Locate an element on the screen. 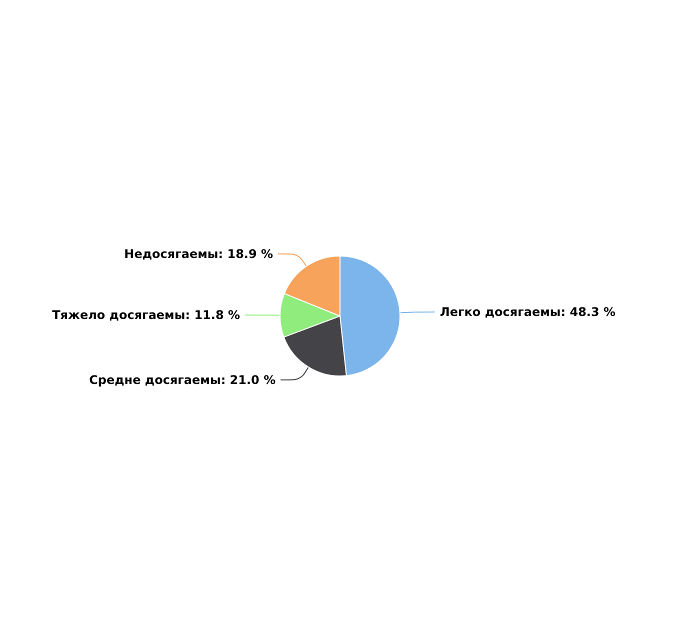  slice-label: Средне досягаемы: 21.0 % is located at coordinates (182, 379).